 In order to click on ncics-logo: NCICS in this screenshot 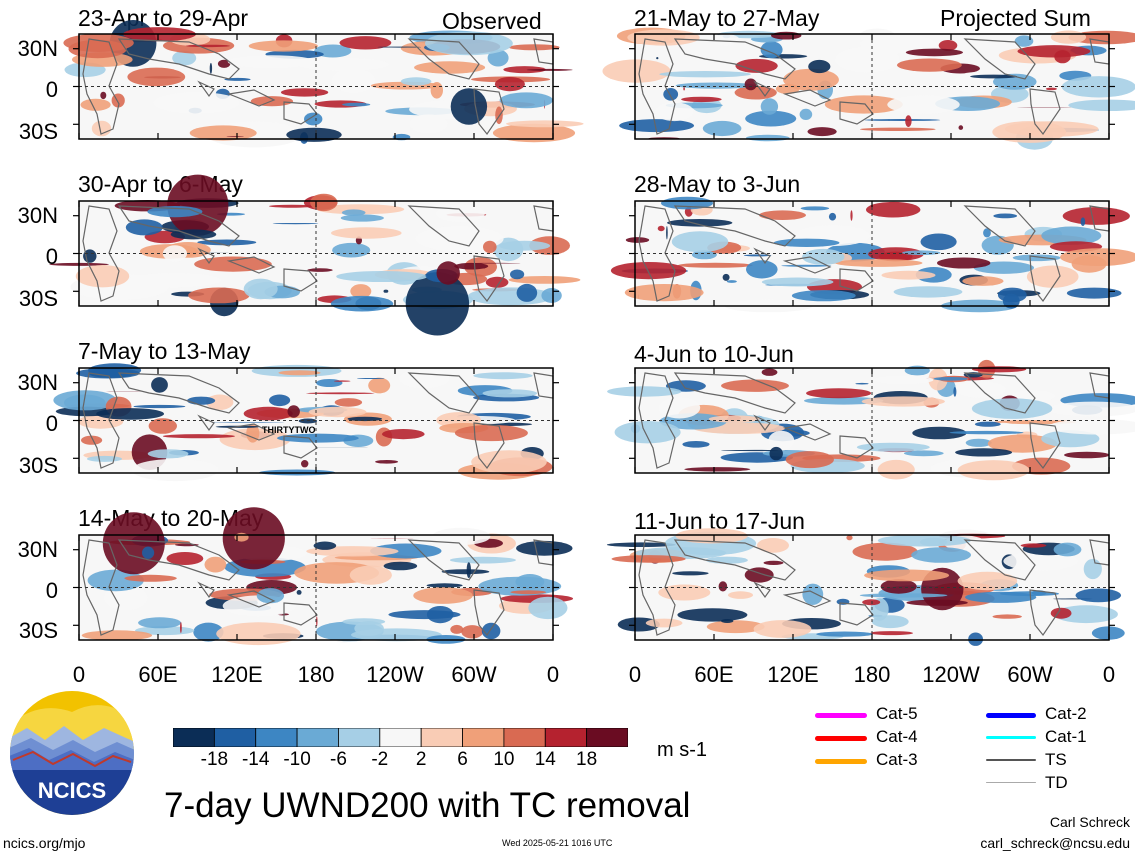, I will do `click(72, 753)`.